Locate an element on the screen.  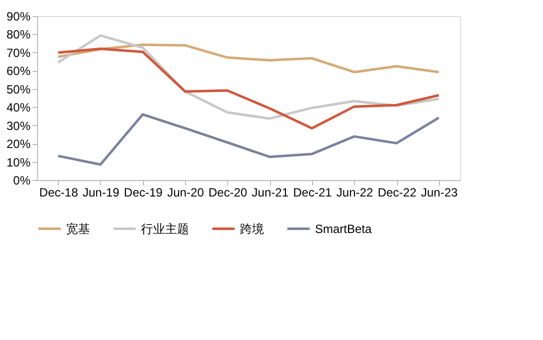
y-tick-label: 90% is located at coordinates (18, 17).